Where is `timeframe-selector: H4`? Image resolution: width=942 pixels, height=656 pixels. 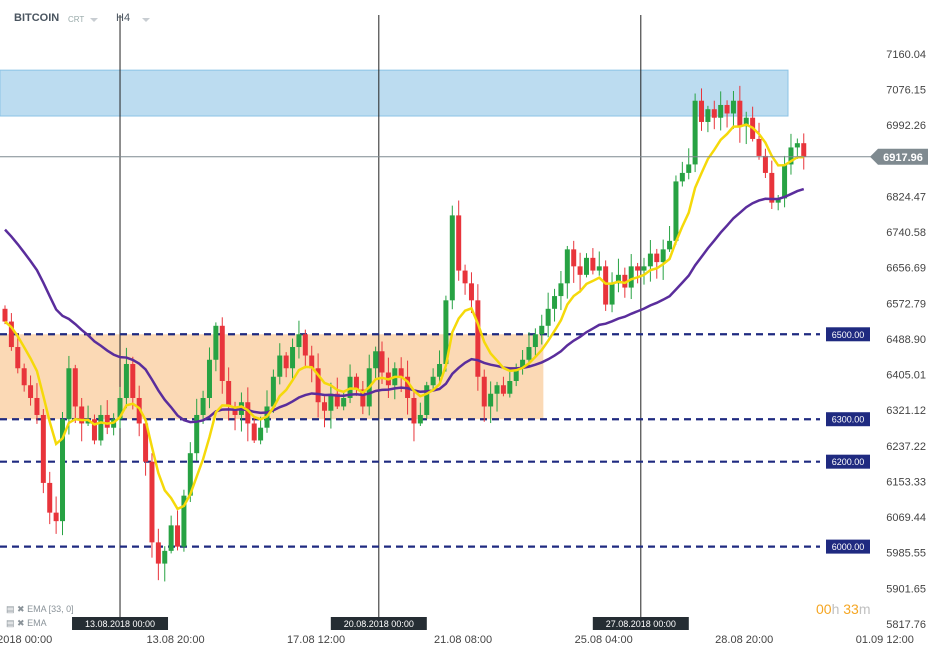
timeframe-selector: H4 is located at coordinates (123, 18).